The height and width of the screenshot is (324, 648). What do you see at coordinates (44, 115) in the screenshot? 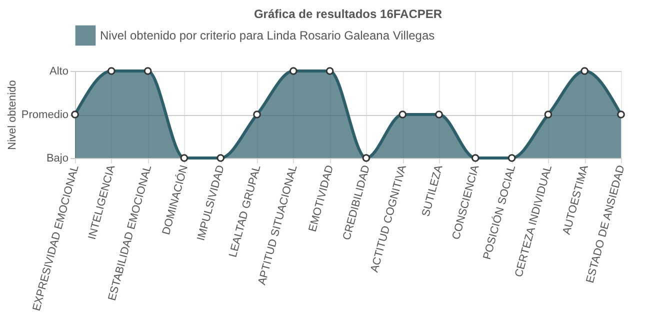
I see `category-label: Promedio` at bounding box center [44, 115].